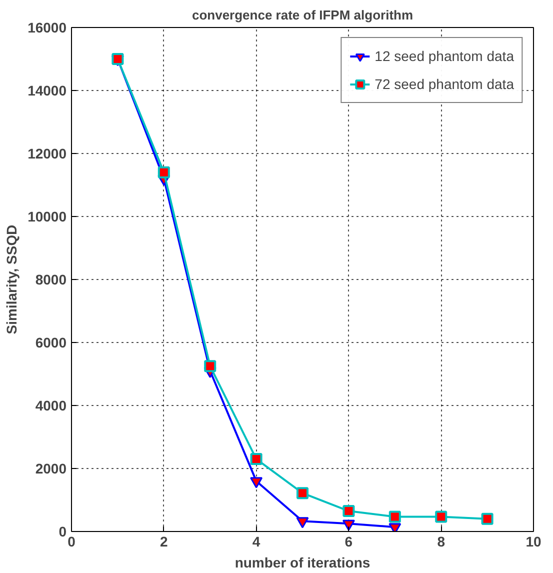 The height and width of the screenshot is (573, 553). What do you see at coordinates (256, 542) in the screenshot?
I see `x-tick-label: 4` at bounding box center [256, 542].